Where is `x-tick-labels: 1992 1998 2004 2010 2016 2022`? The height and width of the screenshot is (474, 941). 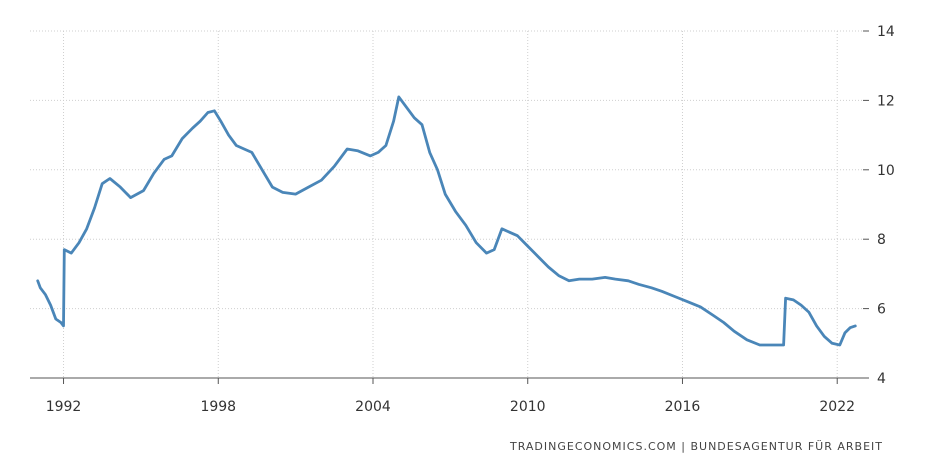 x-tick-labels: 1992 1998 2004 2010 2016 2022 is located at coordinates (450, 407).